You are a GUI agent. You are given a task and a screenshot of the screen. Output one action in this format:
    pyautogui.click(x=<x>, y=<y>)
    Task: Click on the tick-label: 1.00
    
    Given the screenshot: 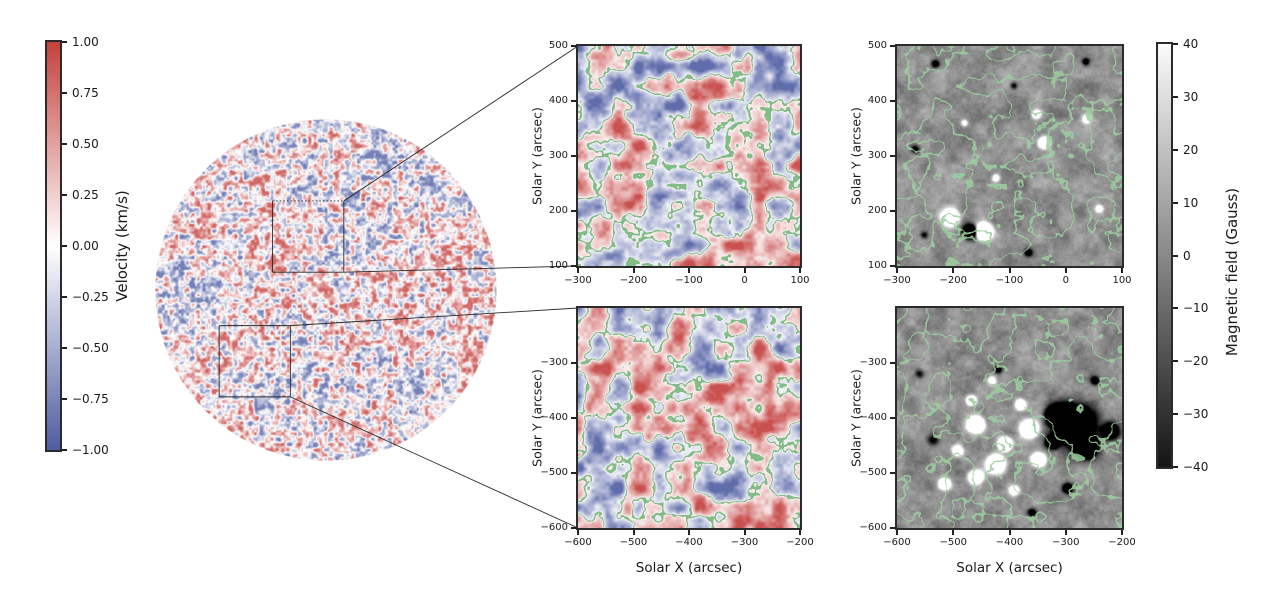 What is the action you would take?
    pyautogui.click(x=85, y=42)
    